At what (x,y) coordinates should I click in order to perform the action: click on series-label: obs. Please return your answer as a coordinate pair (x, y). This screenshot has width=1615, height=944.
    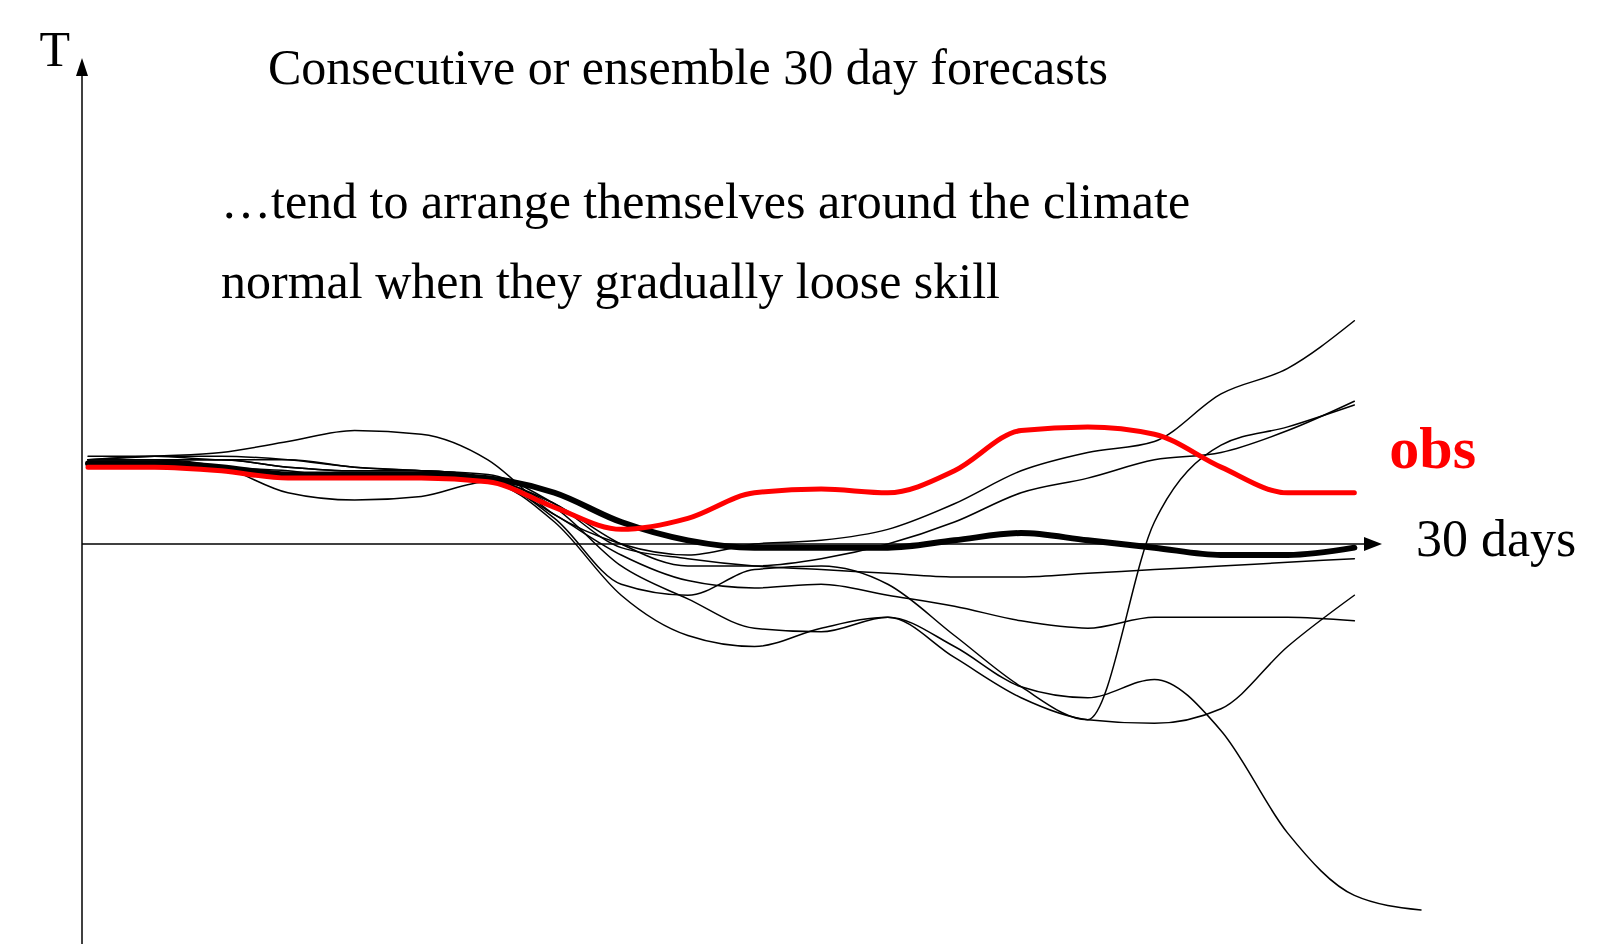
    Looking at the image, I should click on (1433, 447).